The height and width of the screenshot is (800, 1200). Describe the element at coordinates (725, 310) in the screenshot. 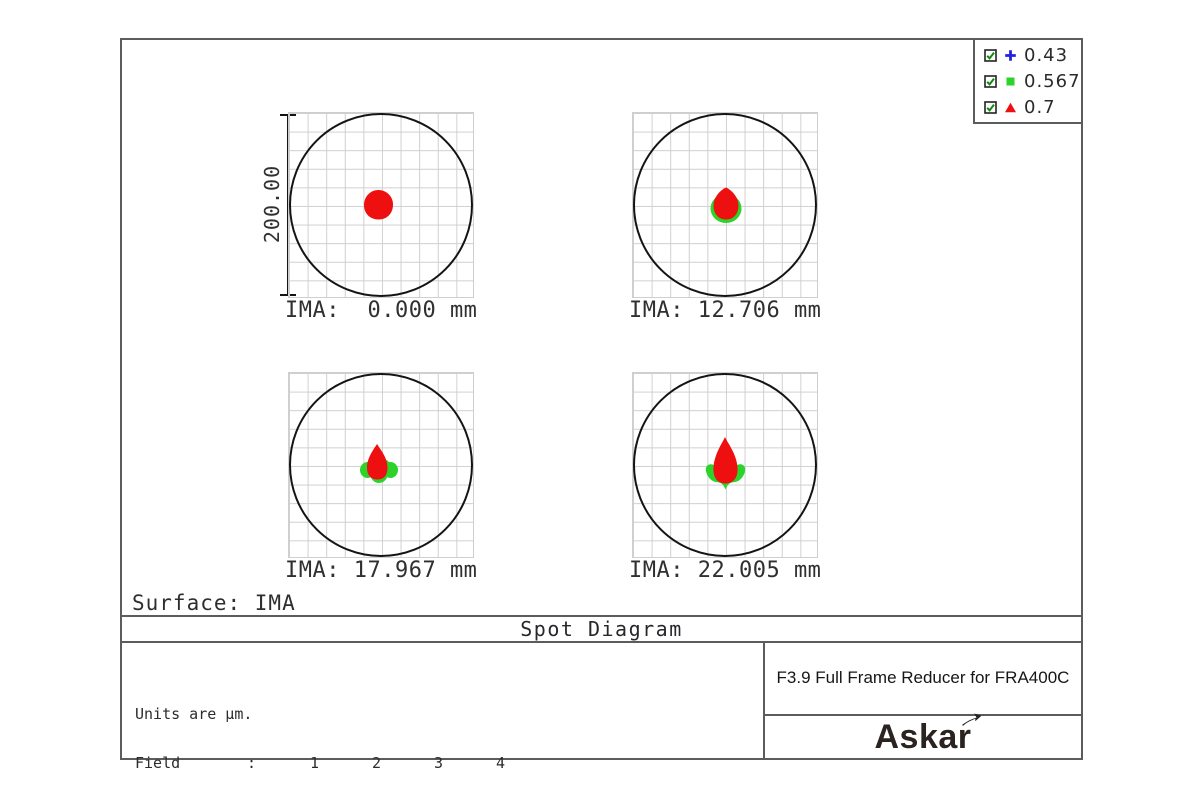

I see `ima-label-field-2: IMA: 12.706 mm` at that location.